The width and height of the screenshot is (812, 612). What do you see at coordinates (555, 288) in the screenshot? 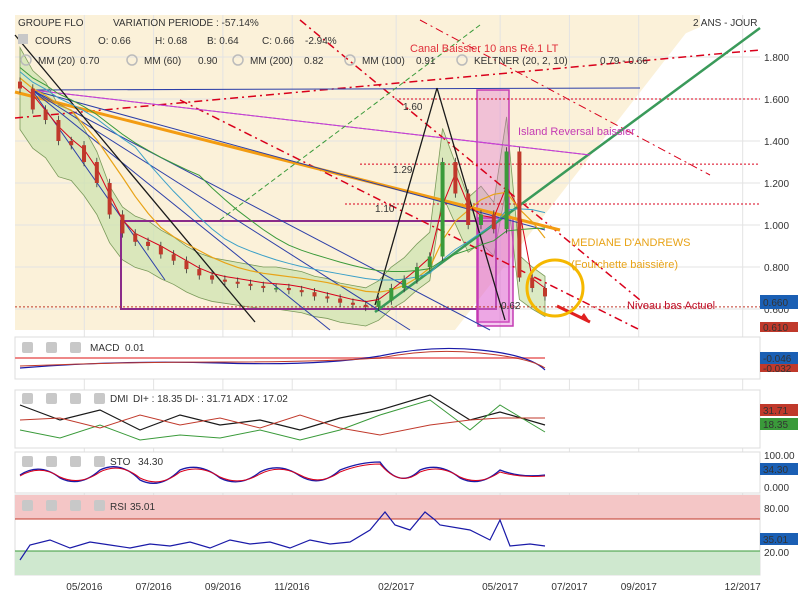
I see `highlight-circle` at bounding box center [555, 288].